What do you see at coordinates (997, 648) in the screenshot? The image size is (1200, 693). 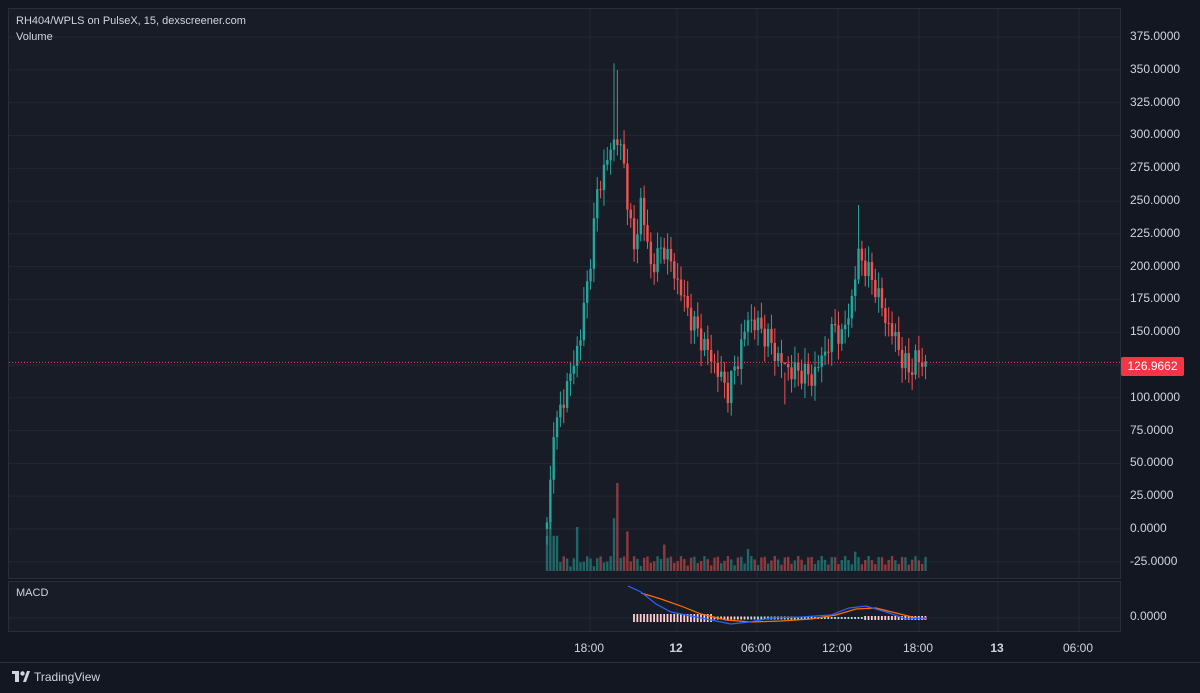 I see `time-axis-label: 13` at bounding box center [997, 648].